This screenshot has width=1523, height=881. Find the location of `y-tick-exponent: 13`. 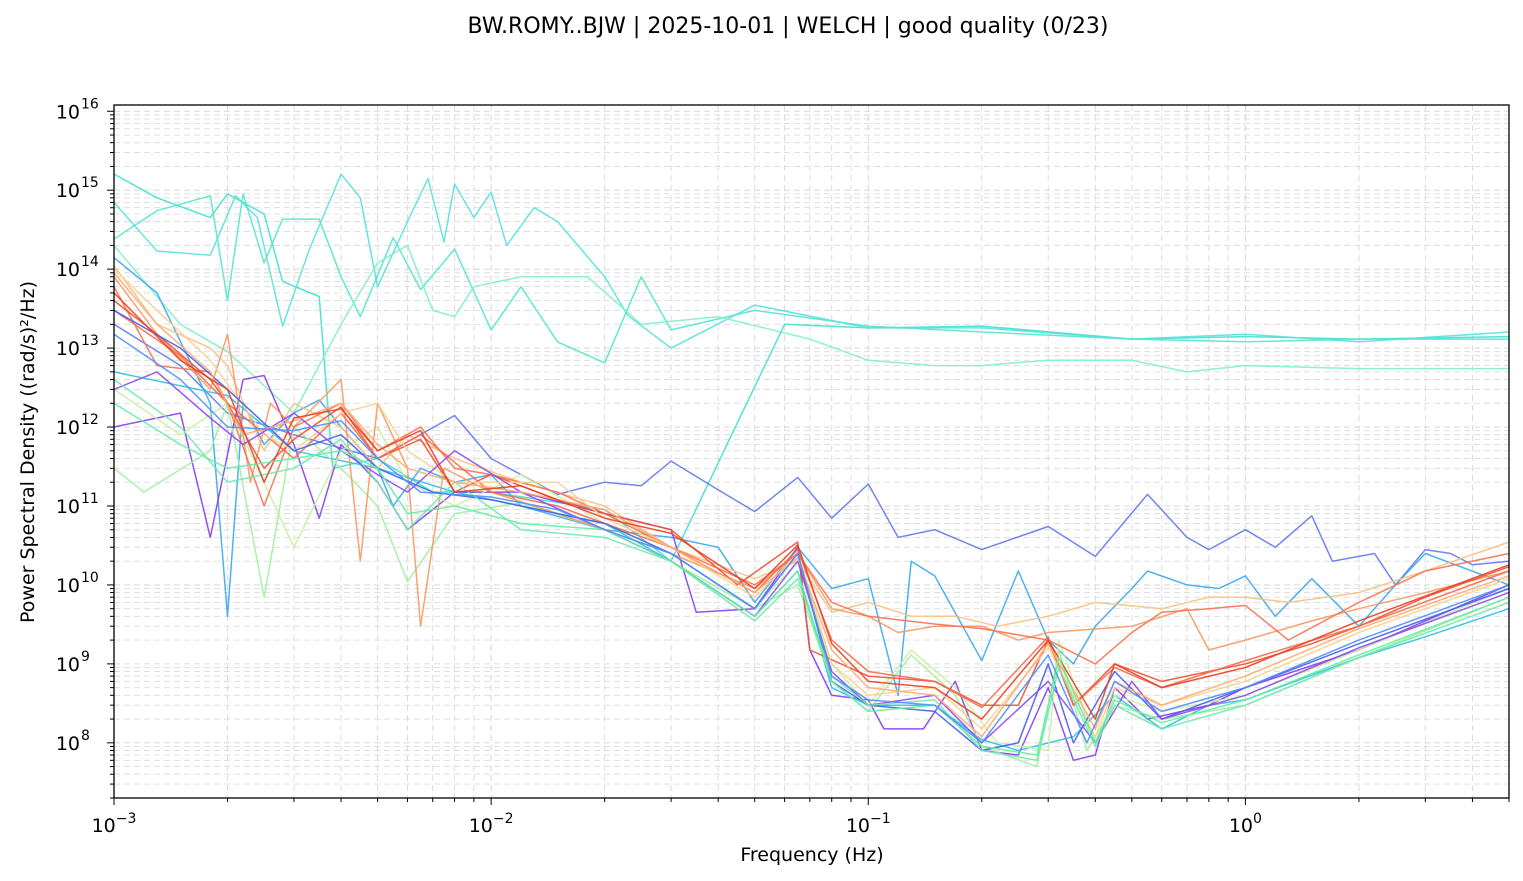

y-tick-exponent: 13 is located at coordinates (90, 341).